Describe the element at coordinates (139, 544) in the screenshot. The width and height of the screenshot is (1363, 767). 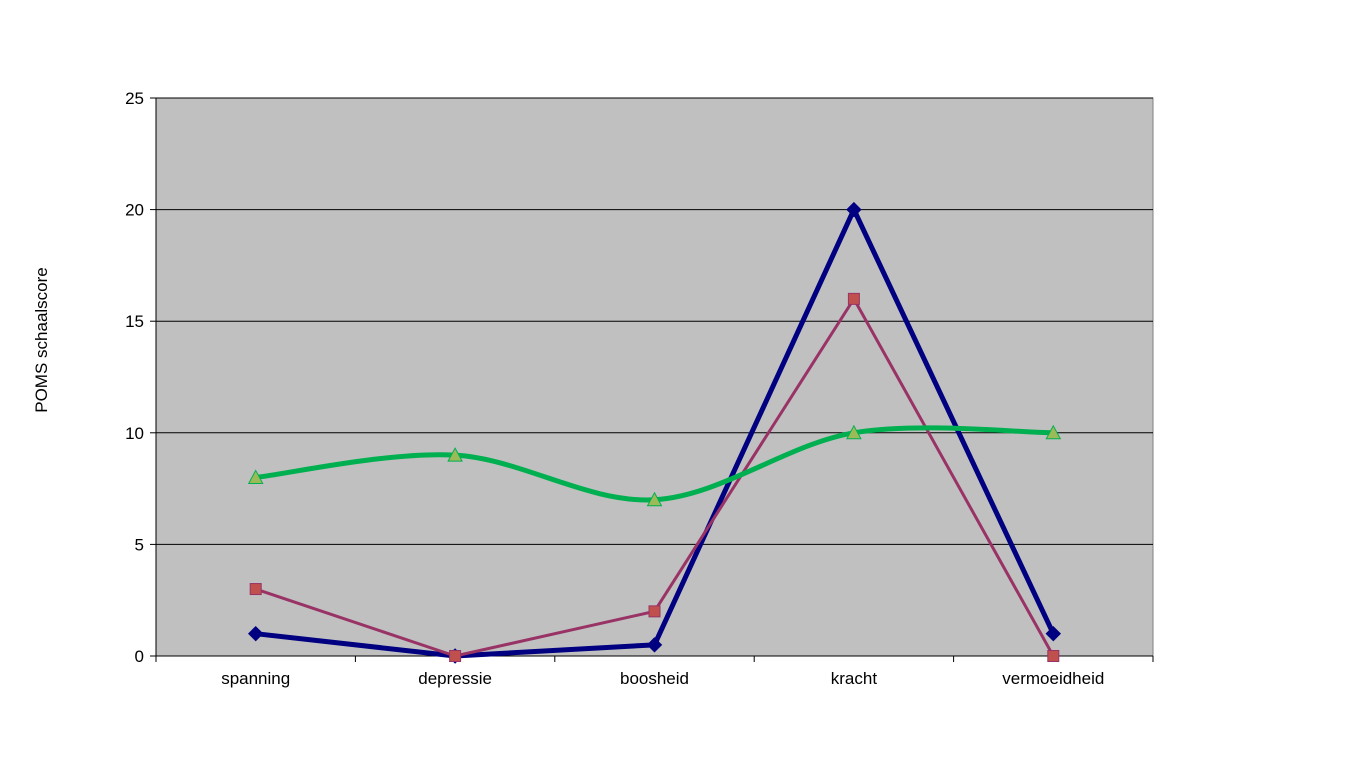
I see `y-tick-label: 5` at that location.